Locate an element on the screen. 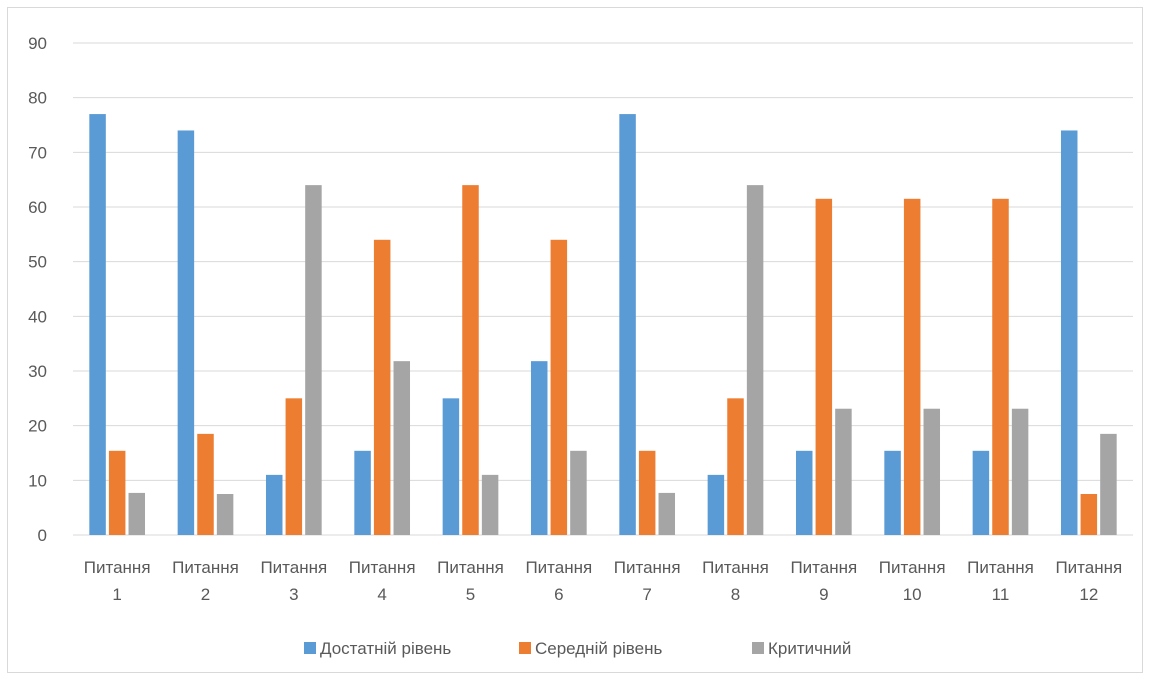  x-tick-label: 8 is located at coordinates (735, 594).